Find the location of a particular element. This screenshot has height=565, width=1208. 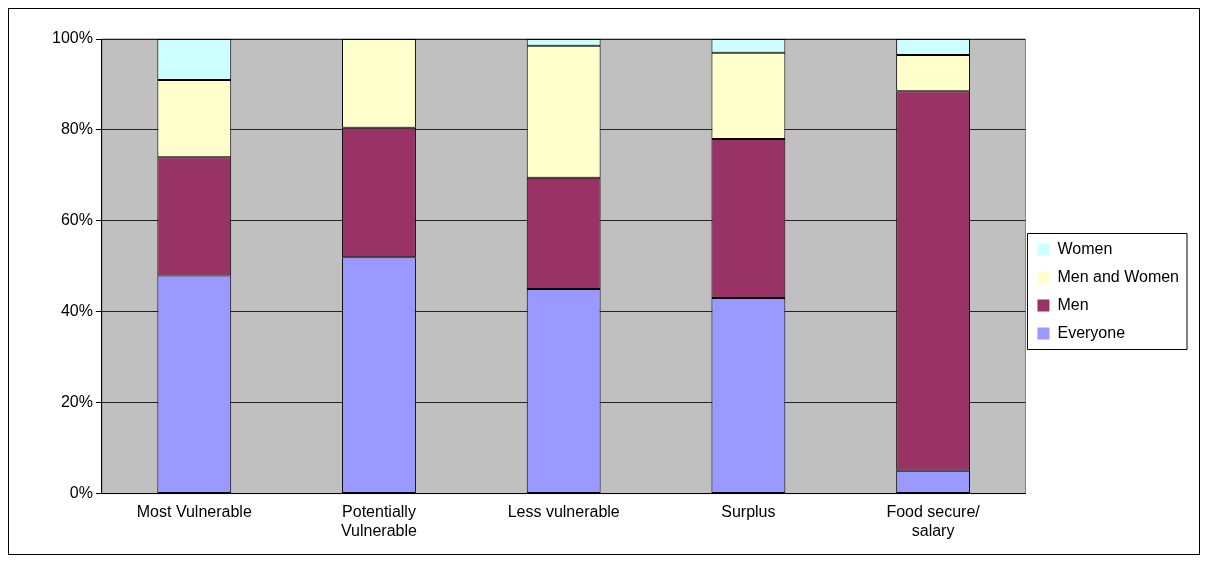

x-tick-label: Food secure/ salary is located at coordinates (933, 520).